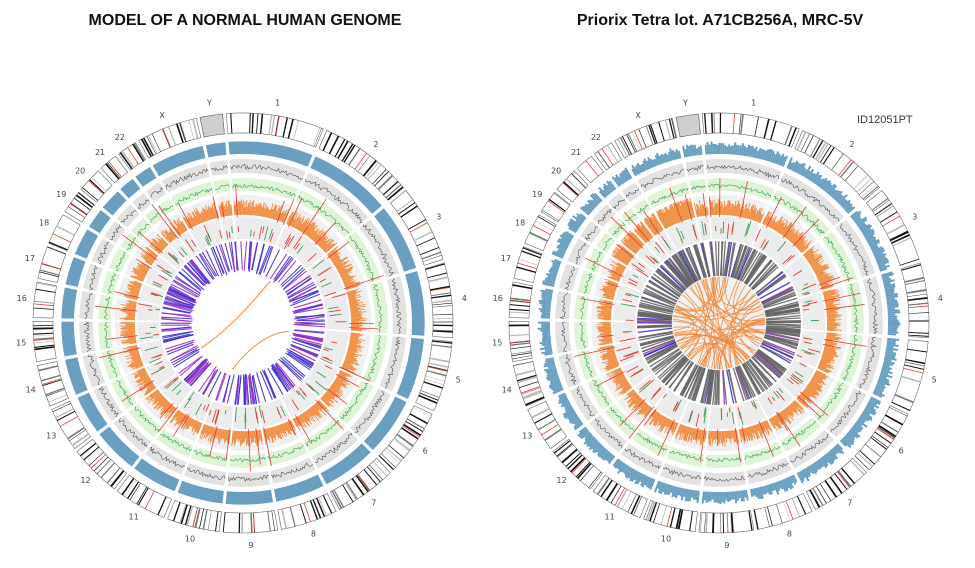 The image size is (975, 568). Describe the element at coordinates (425, 450) in the screenshot. I see `chromosome-label: 6` at that location.